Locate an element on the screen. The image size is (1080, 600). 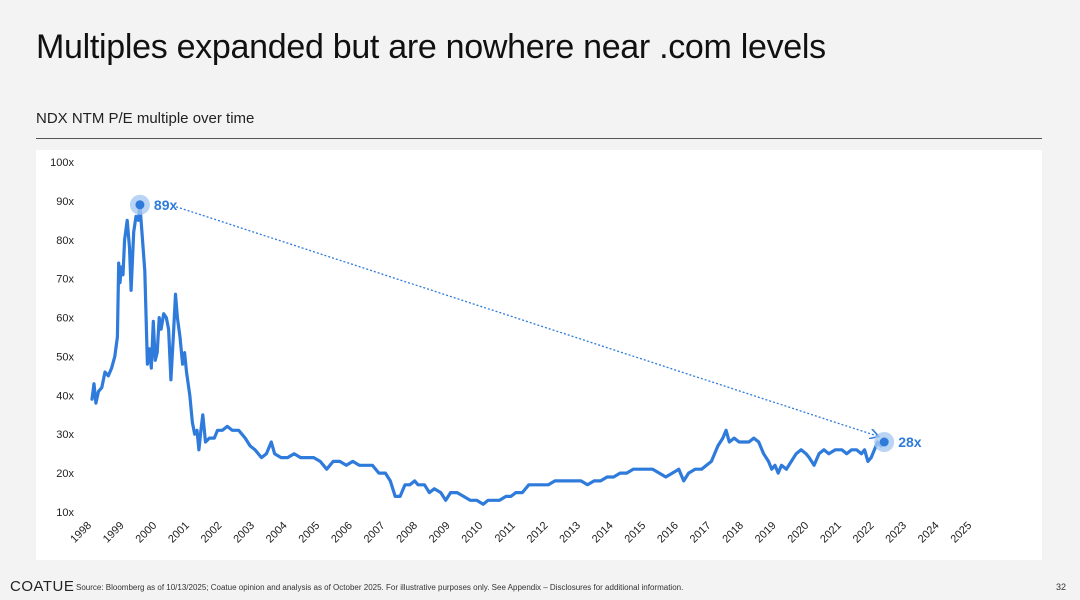
x-tick-label: 2022 is located at coordinates (864, 533).